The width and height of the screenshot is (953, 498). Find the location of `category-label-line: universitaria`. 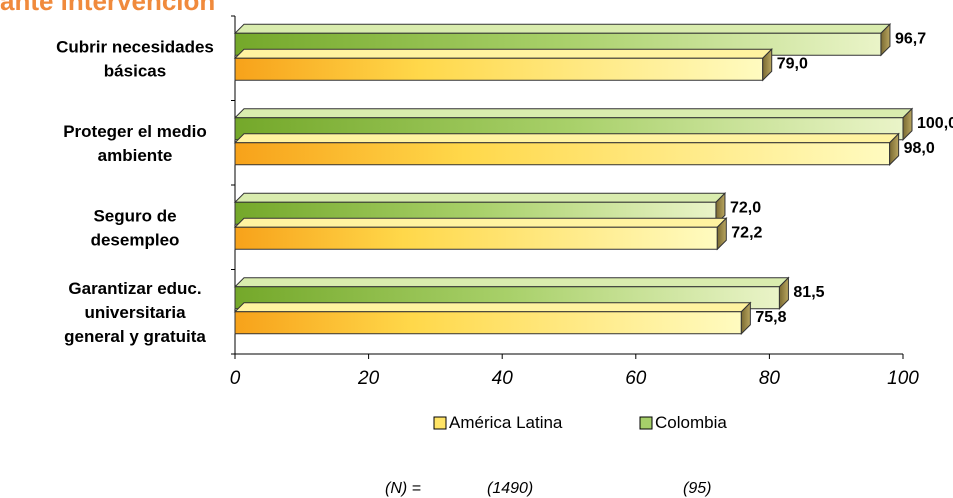

category-label-line: universitaria is located at coordinates (135, 312).